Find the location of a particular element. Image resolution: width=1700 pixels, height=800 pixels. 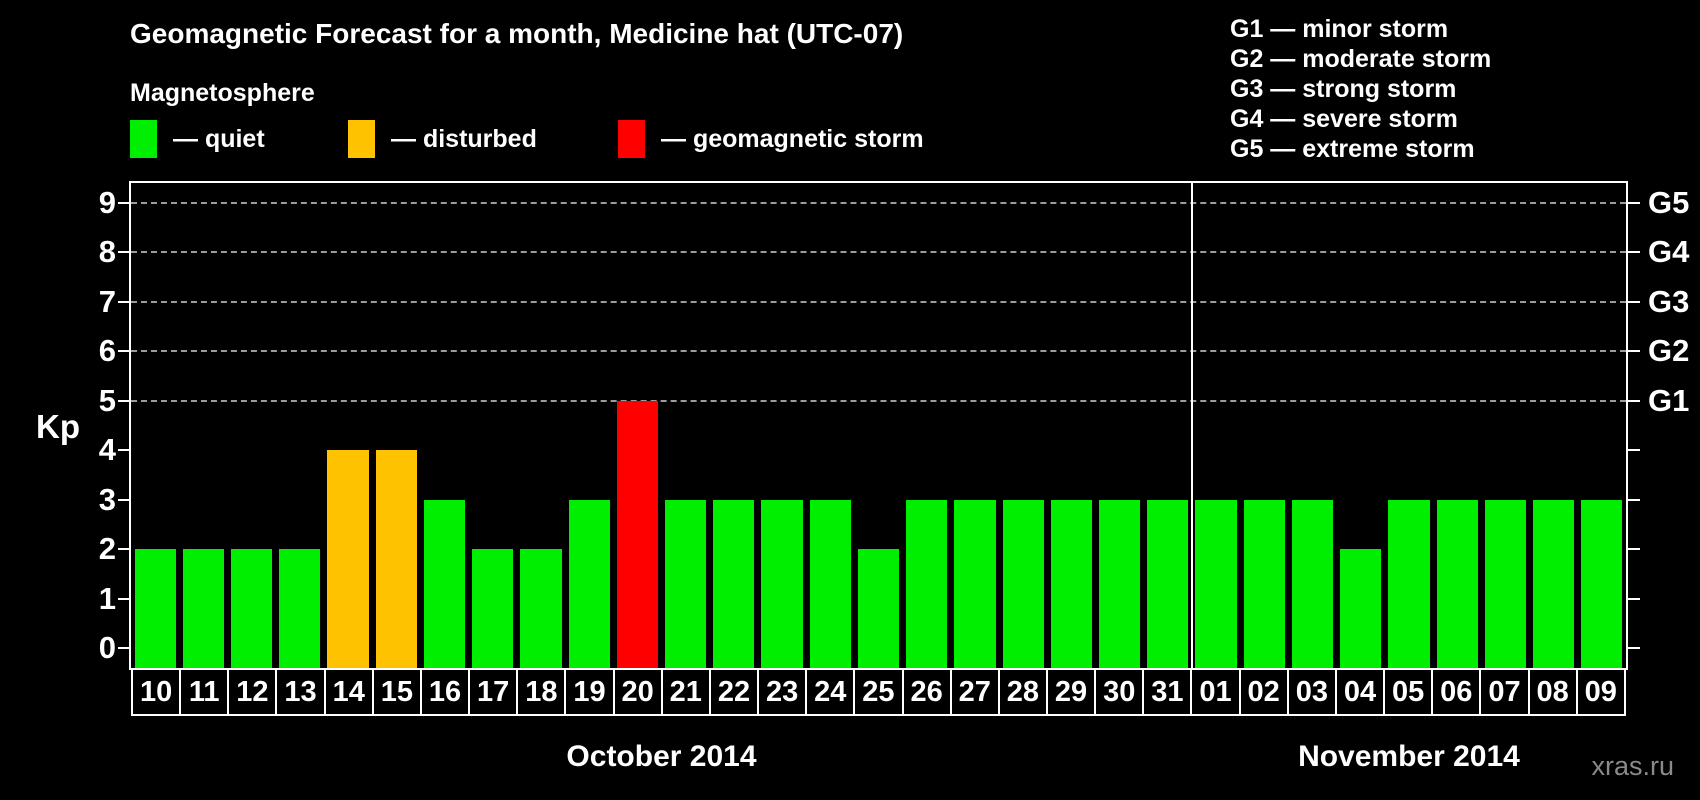

g-scale-line-g1: G1 — minor storm is located at coordinates (1339, 29).